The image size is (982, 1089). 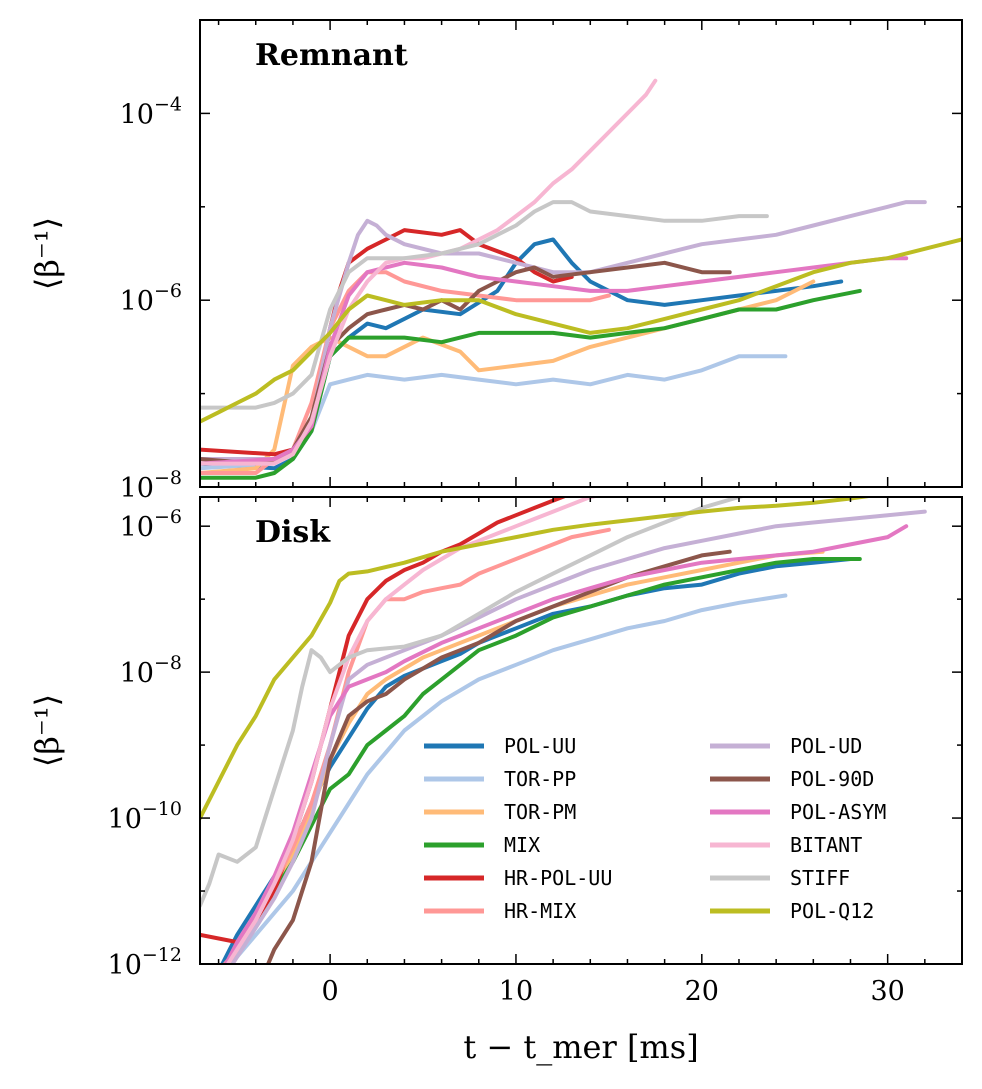 I want to click on legend-label-pol-asym: POL-ASYM, so click(x=838, y=812).